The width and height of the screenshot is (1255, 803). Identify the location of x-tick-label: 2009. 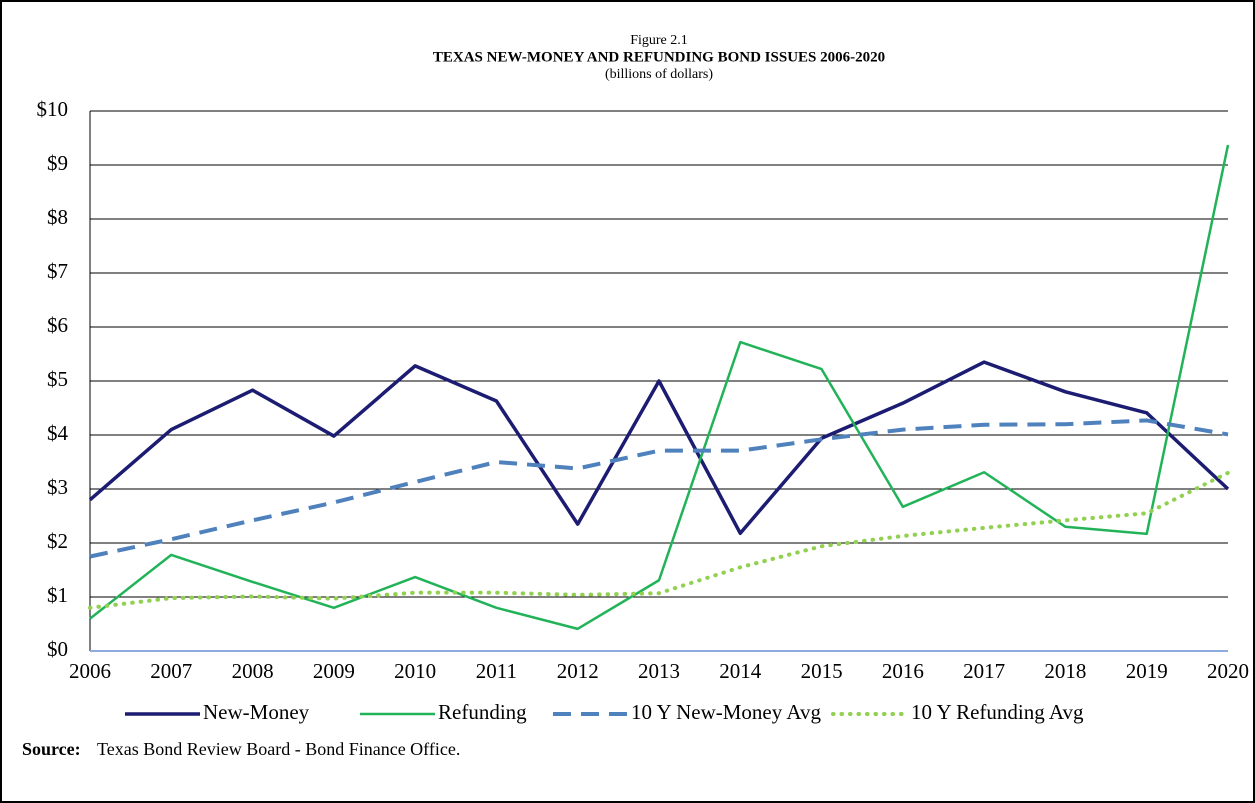
(334, 671).